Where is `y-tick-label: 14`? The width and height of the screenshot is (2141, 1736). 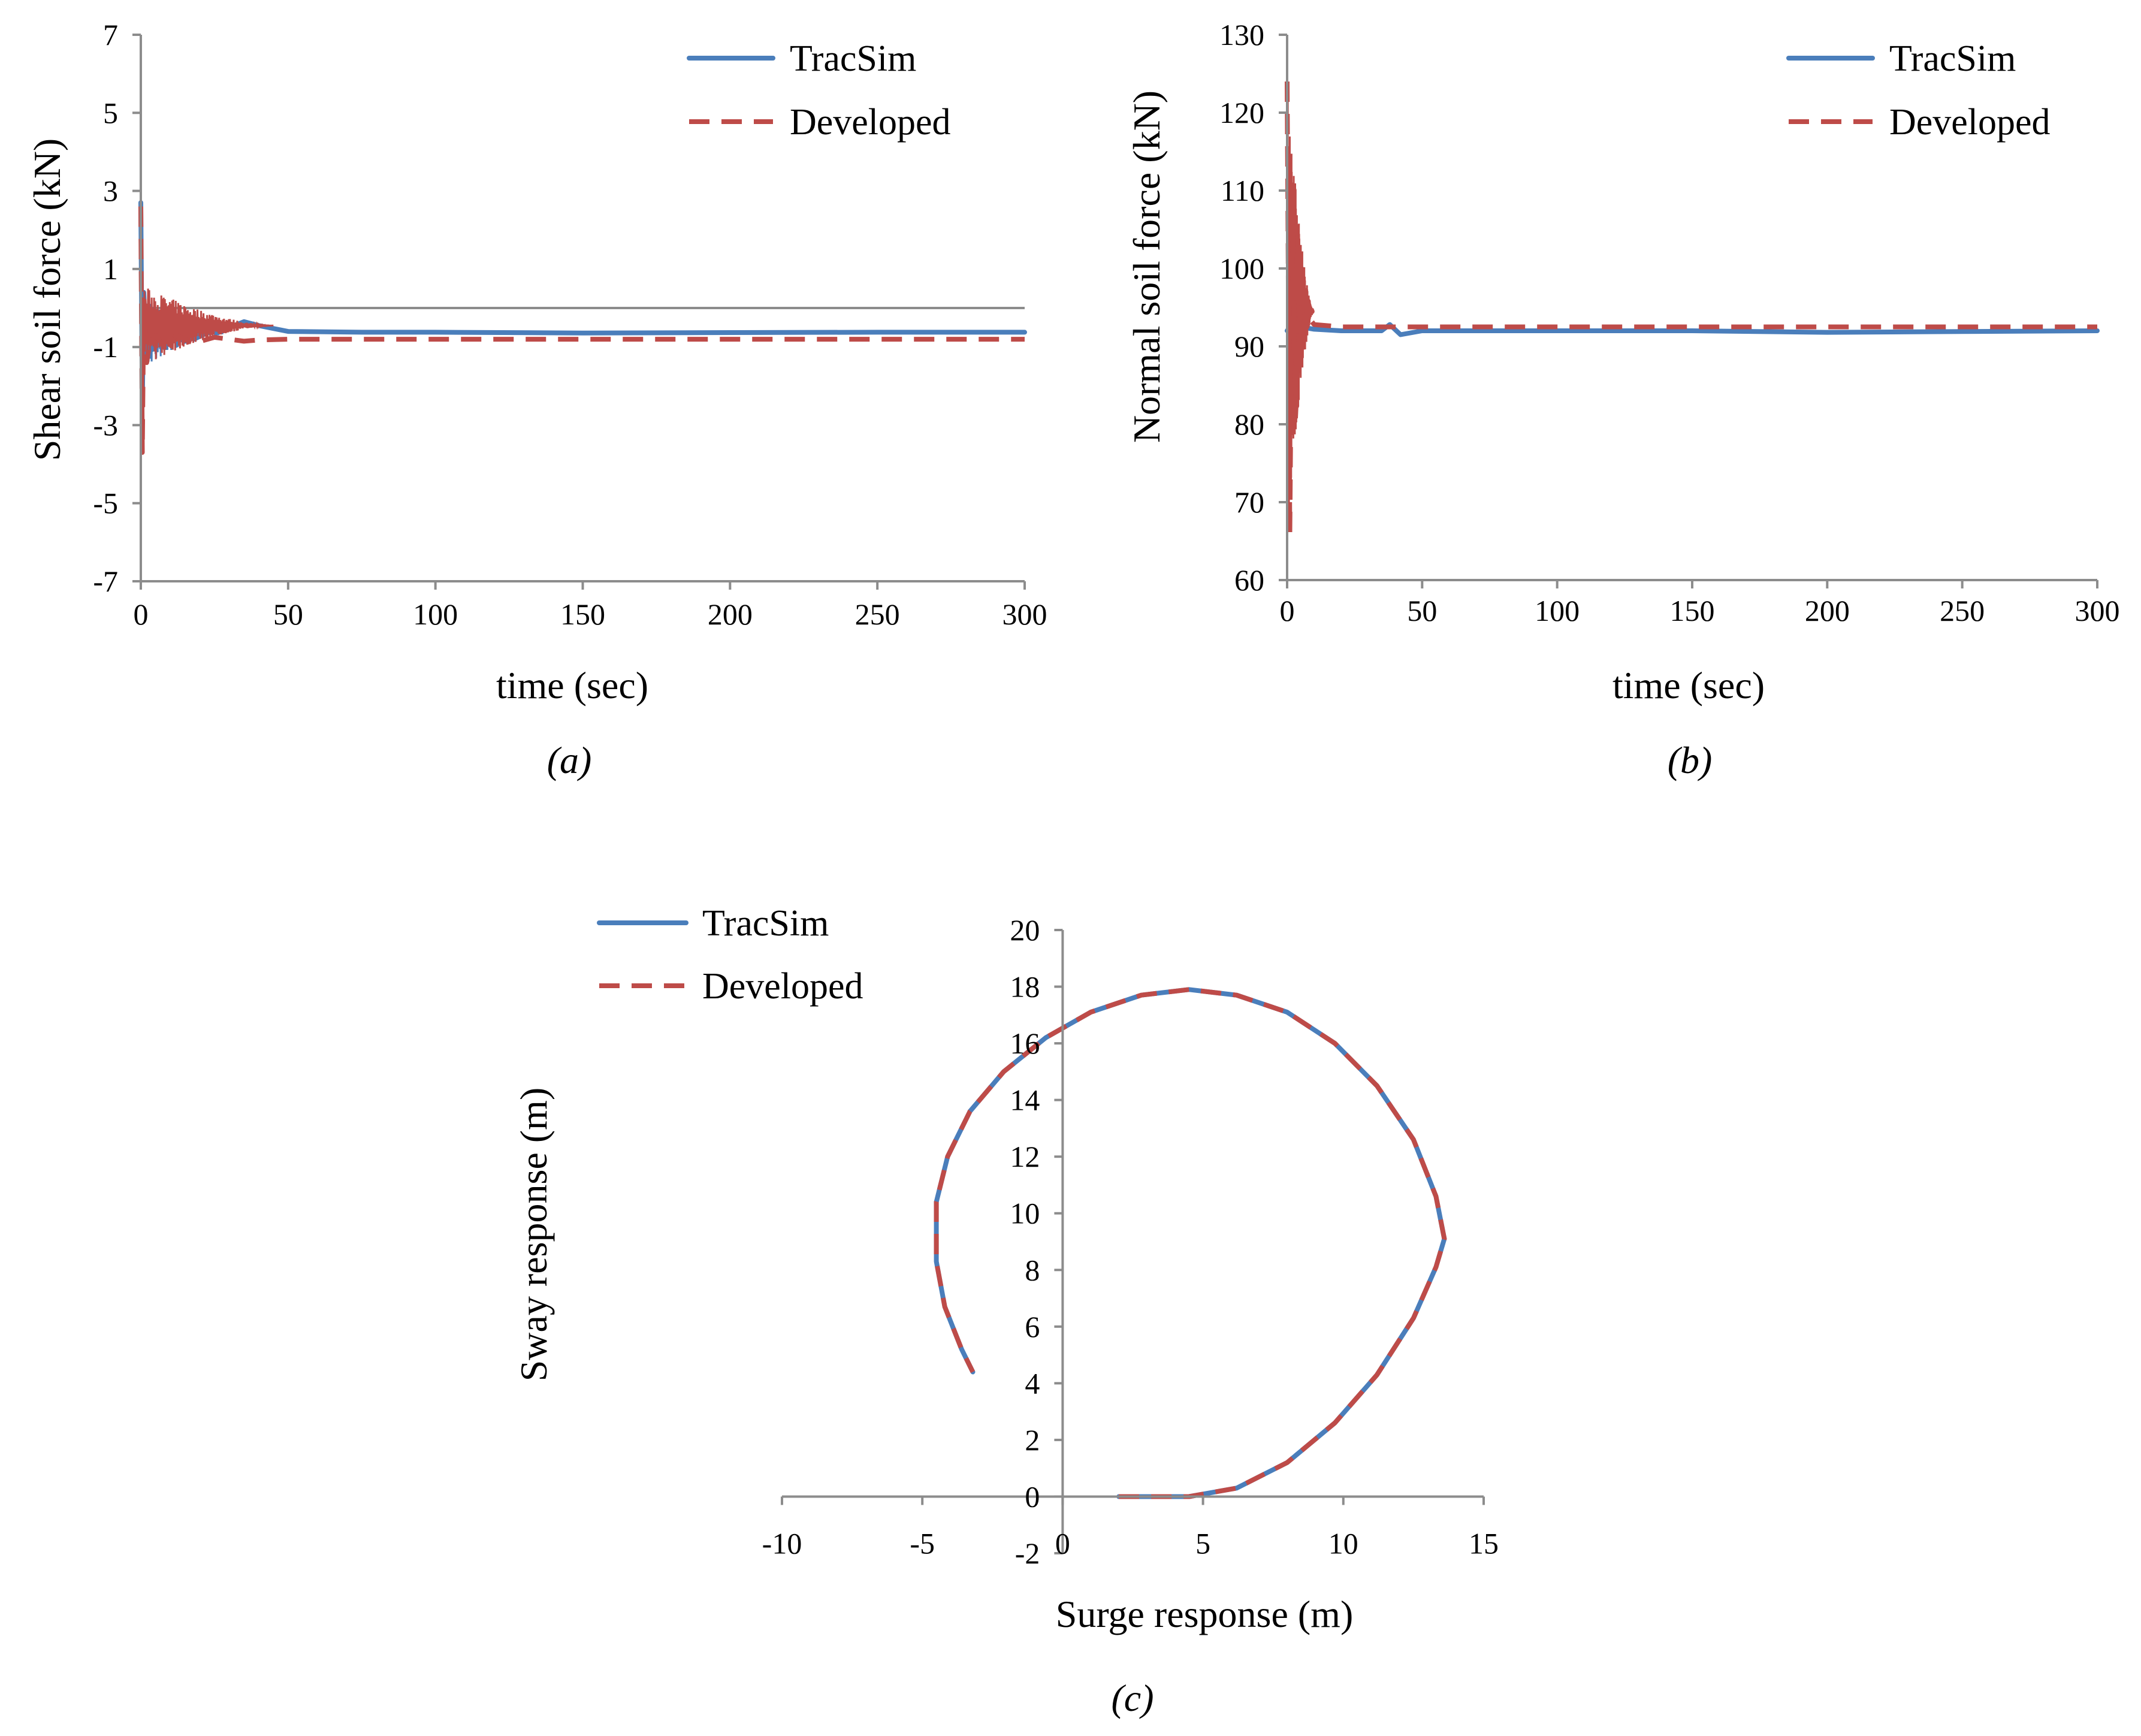
y-tick-label: 14 is located at coordinates (1025, 1100).